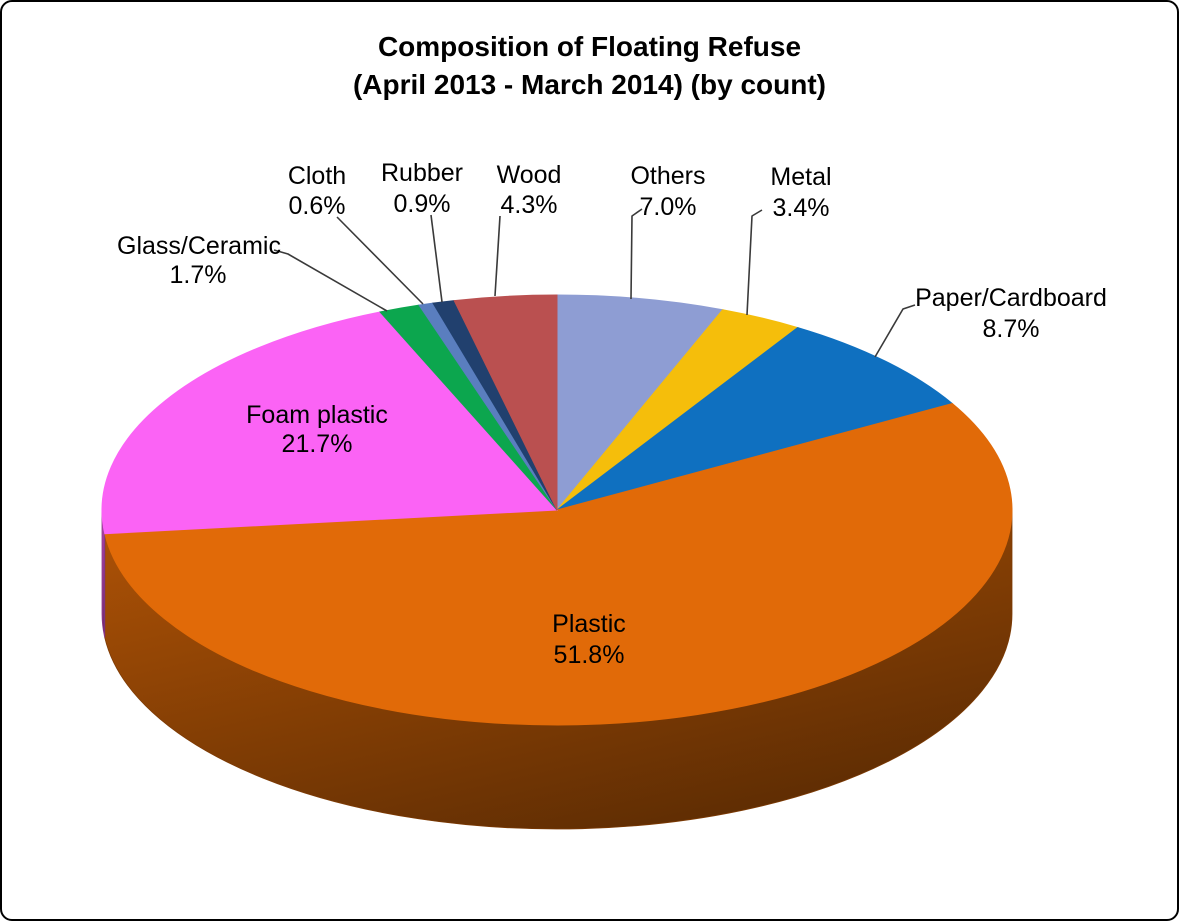 The width and height of the screenshot is (1179, 921). I want to click on slice-label-metal: Metal, so click(800, 177).